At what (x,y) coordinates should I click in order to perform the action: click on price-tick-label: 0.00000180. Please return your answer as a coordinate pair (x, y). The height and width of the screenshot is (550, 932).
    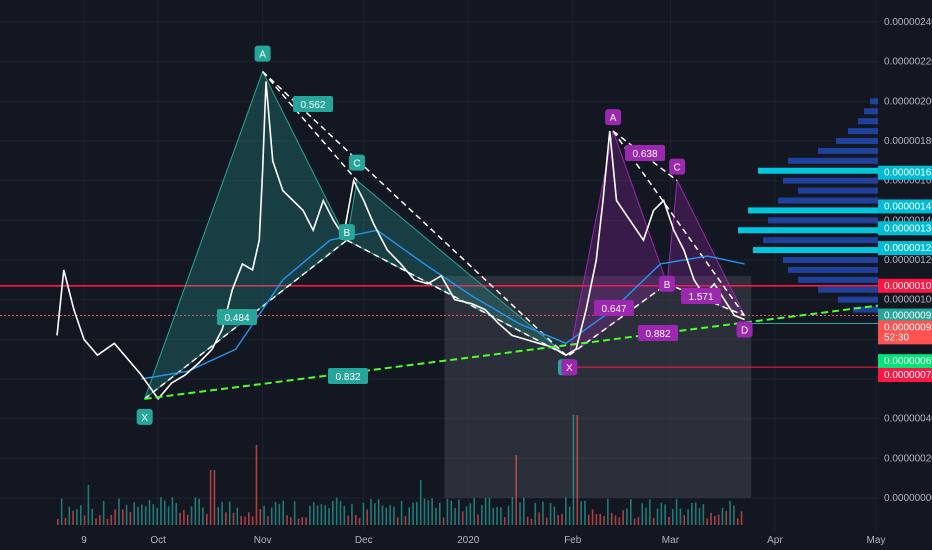
    Looking at the image, I should click on (908, 141).